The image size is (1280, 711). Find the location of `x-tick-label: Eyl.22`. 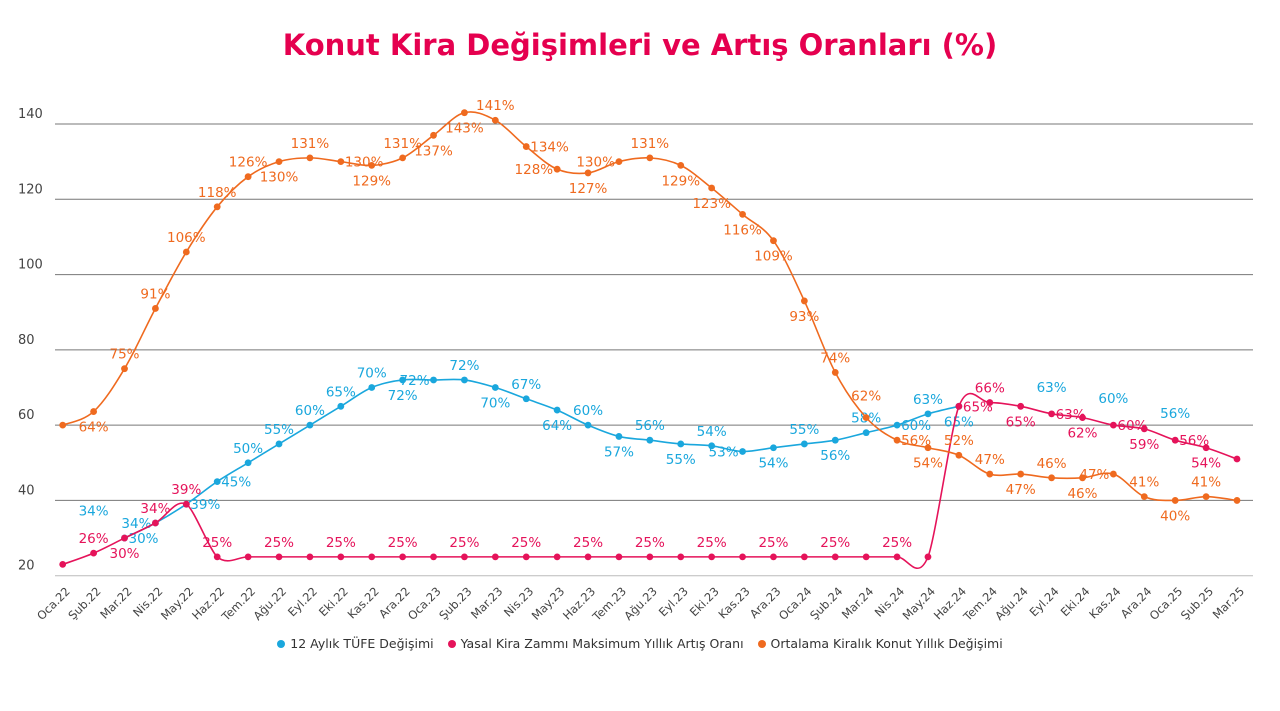

x-tick-label: Eyl.22 is located at coordinates (302, 601).